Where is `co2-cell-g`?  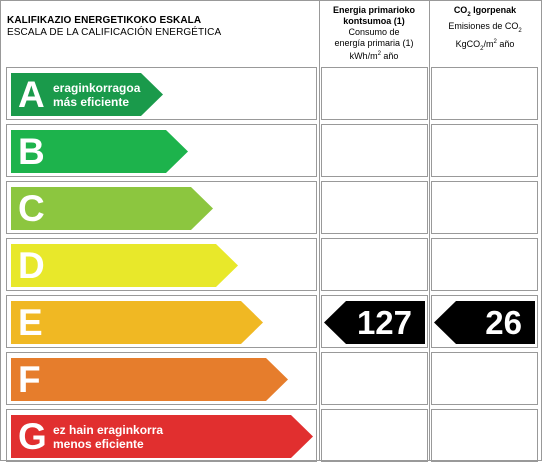
co2-cell-g is located at coordinates (484, 435).